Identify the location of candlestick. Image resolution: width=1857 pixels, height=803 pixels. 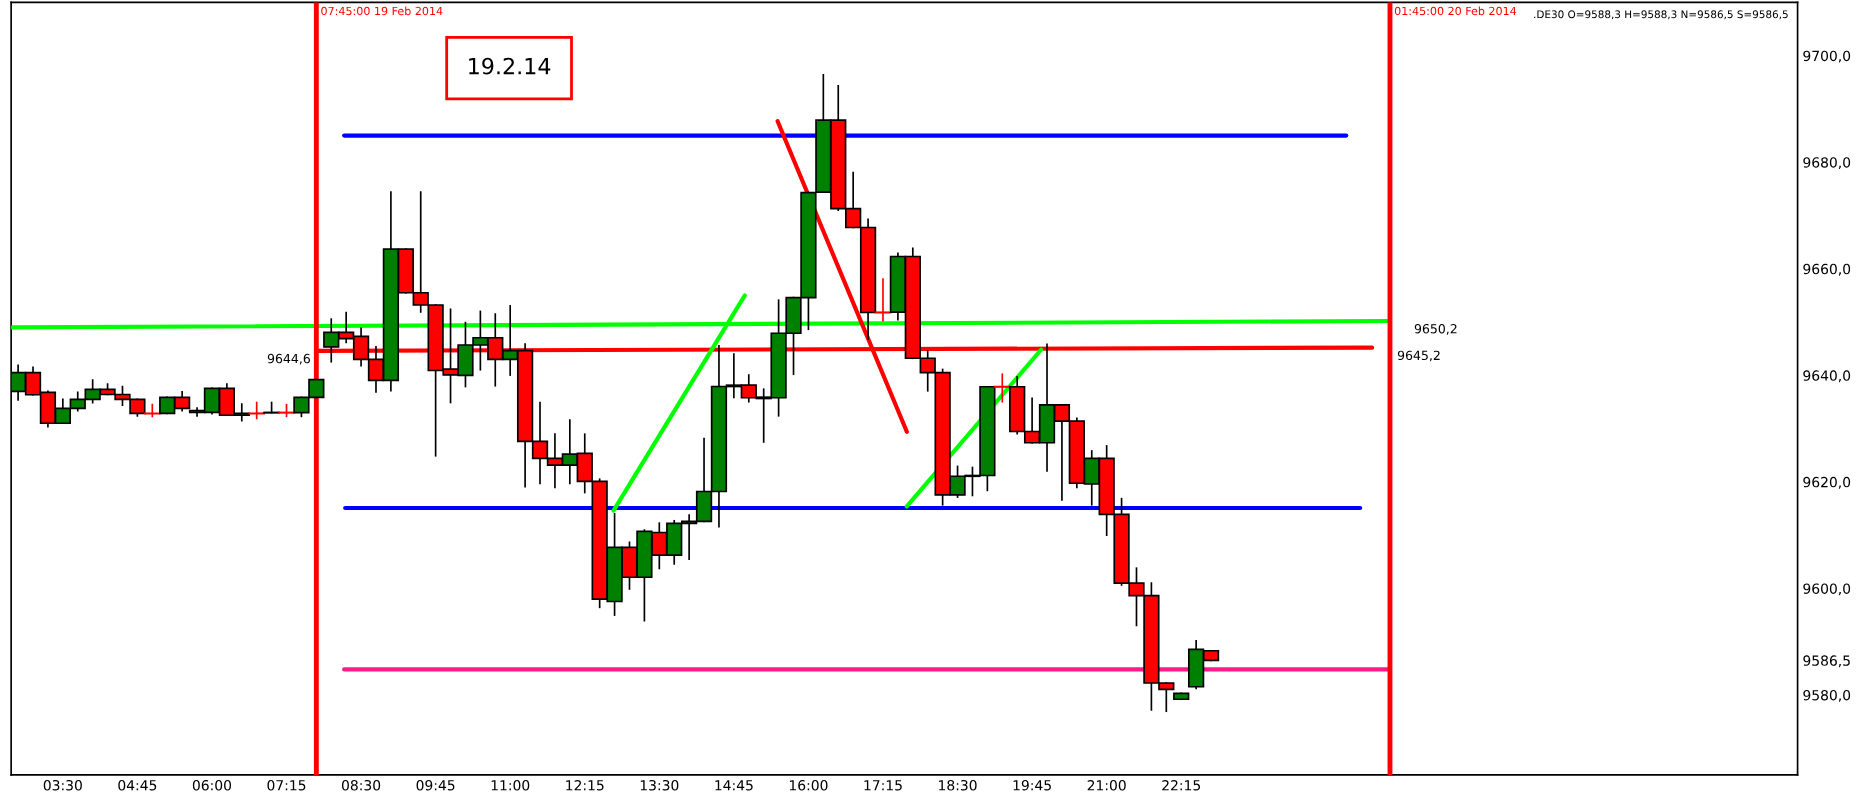
(257, 410).